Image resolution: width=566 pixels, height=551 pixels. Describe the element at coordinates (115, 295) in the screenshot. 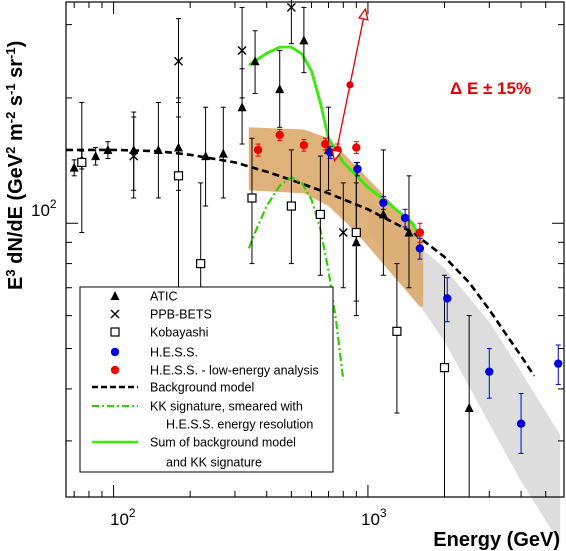

I see `legend-swatch-triangle` at that location.